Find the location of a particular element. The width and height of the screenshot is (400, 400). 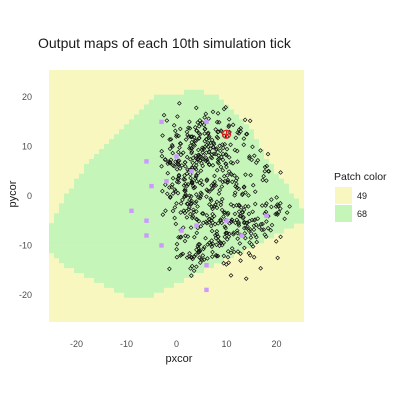

y-axis-title: pycor is located at coordinates (13, 193).